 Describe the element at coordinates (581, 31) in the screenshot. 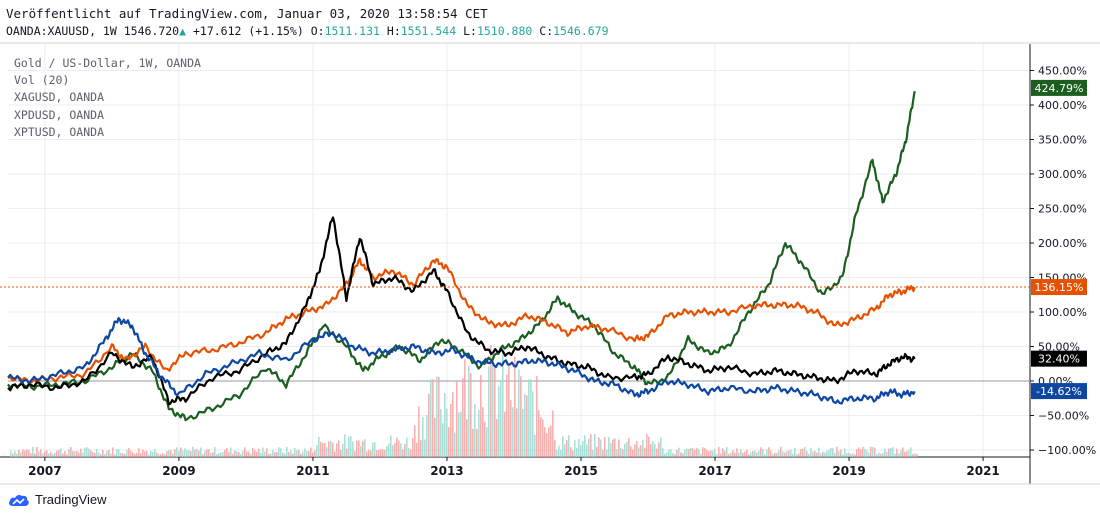

I see `close-value: 1546.679` at that location.